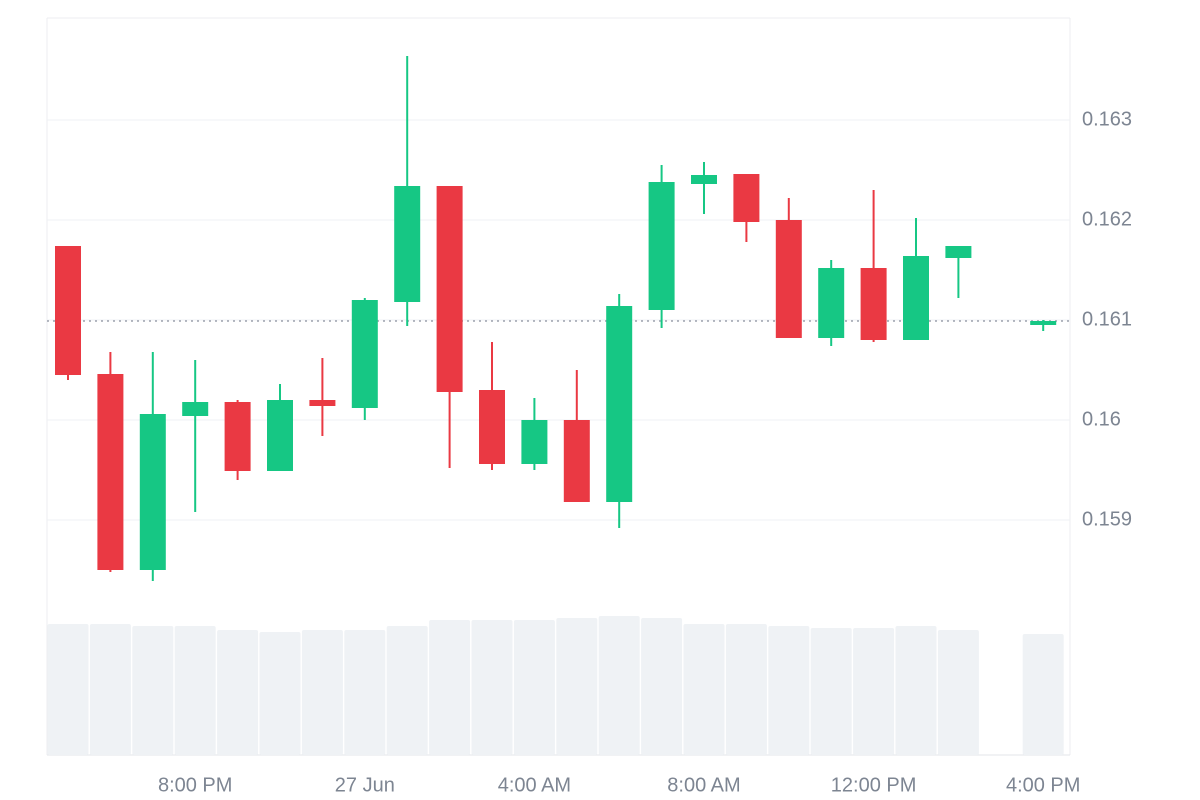 The width and height of the screenshot is (1200, 800). I want to click on y-tick-label: 0.162, so click(1107, 219).